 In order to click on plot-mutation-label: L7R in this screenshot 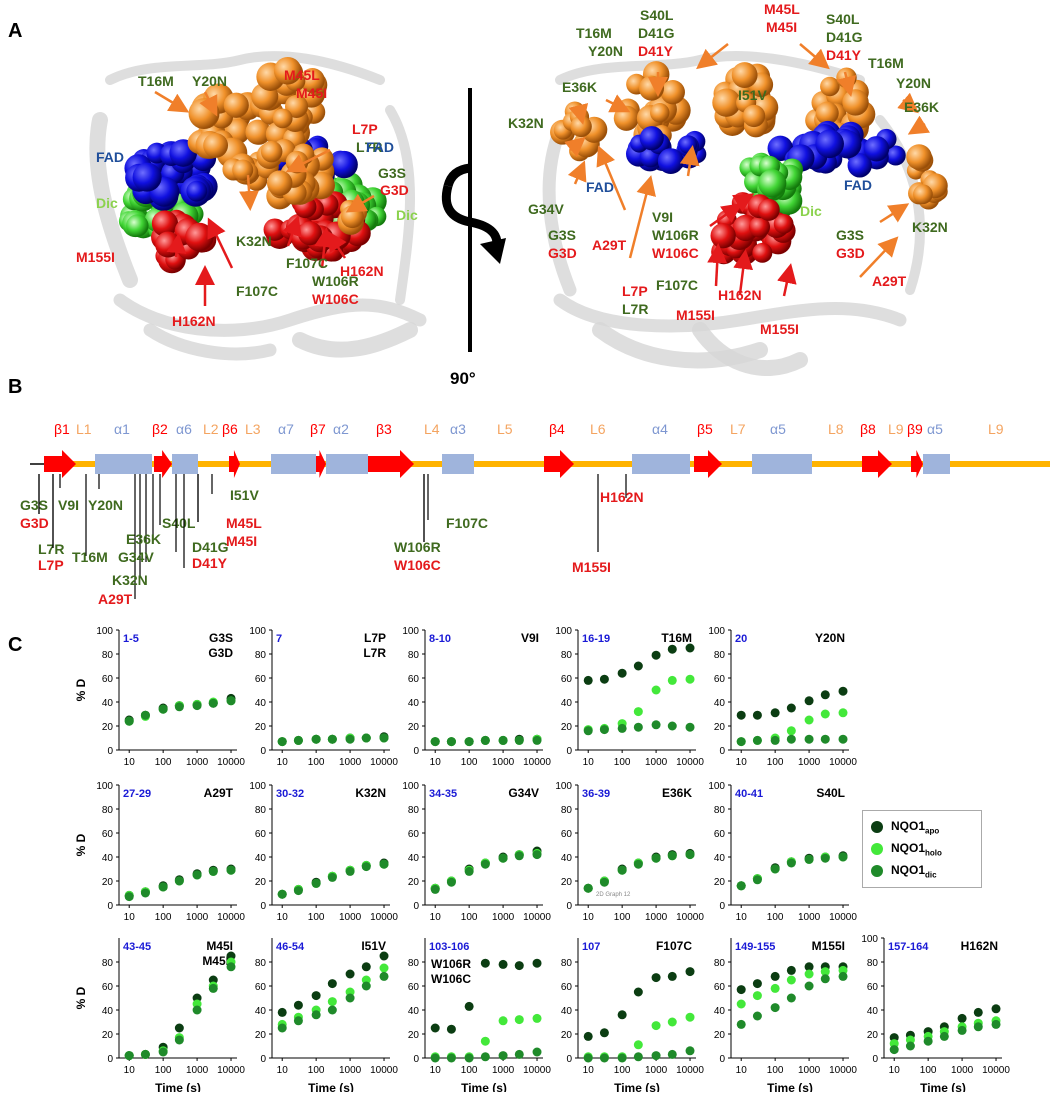, I will do `click(374, 653)`.